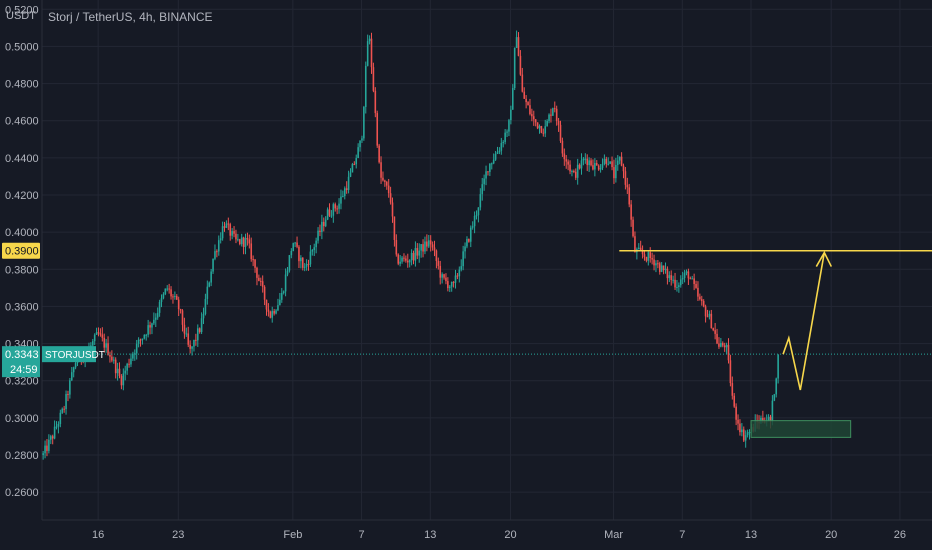 The height and width of the screenshot is (550, 932). I want to click on y-axis-unit: USDT, so click(21, 16).